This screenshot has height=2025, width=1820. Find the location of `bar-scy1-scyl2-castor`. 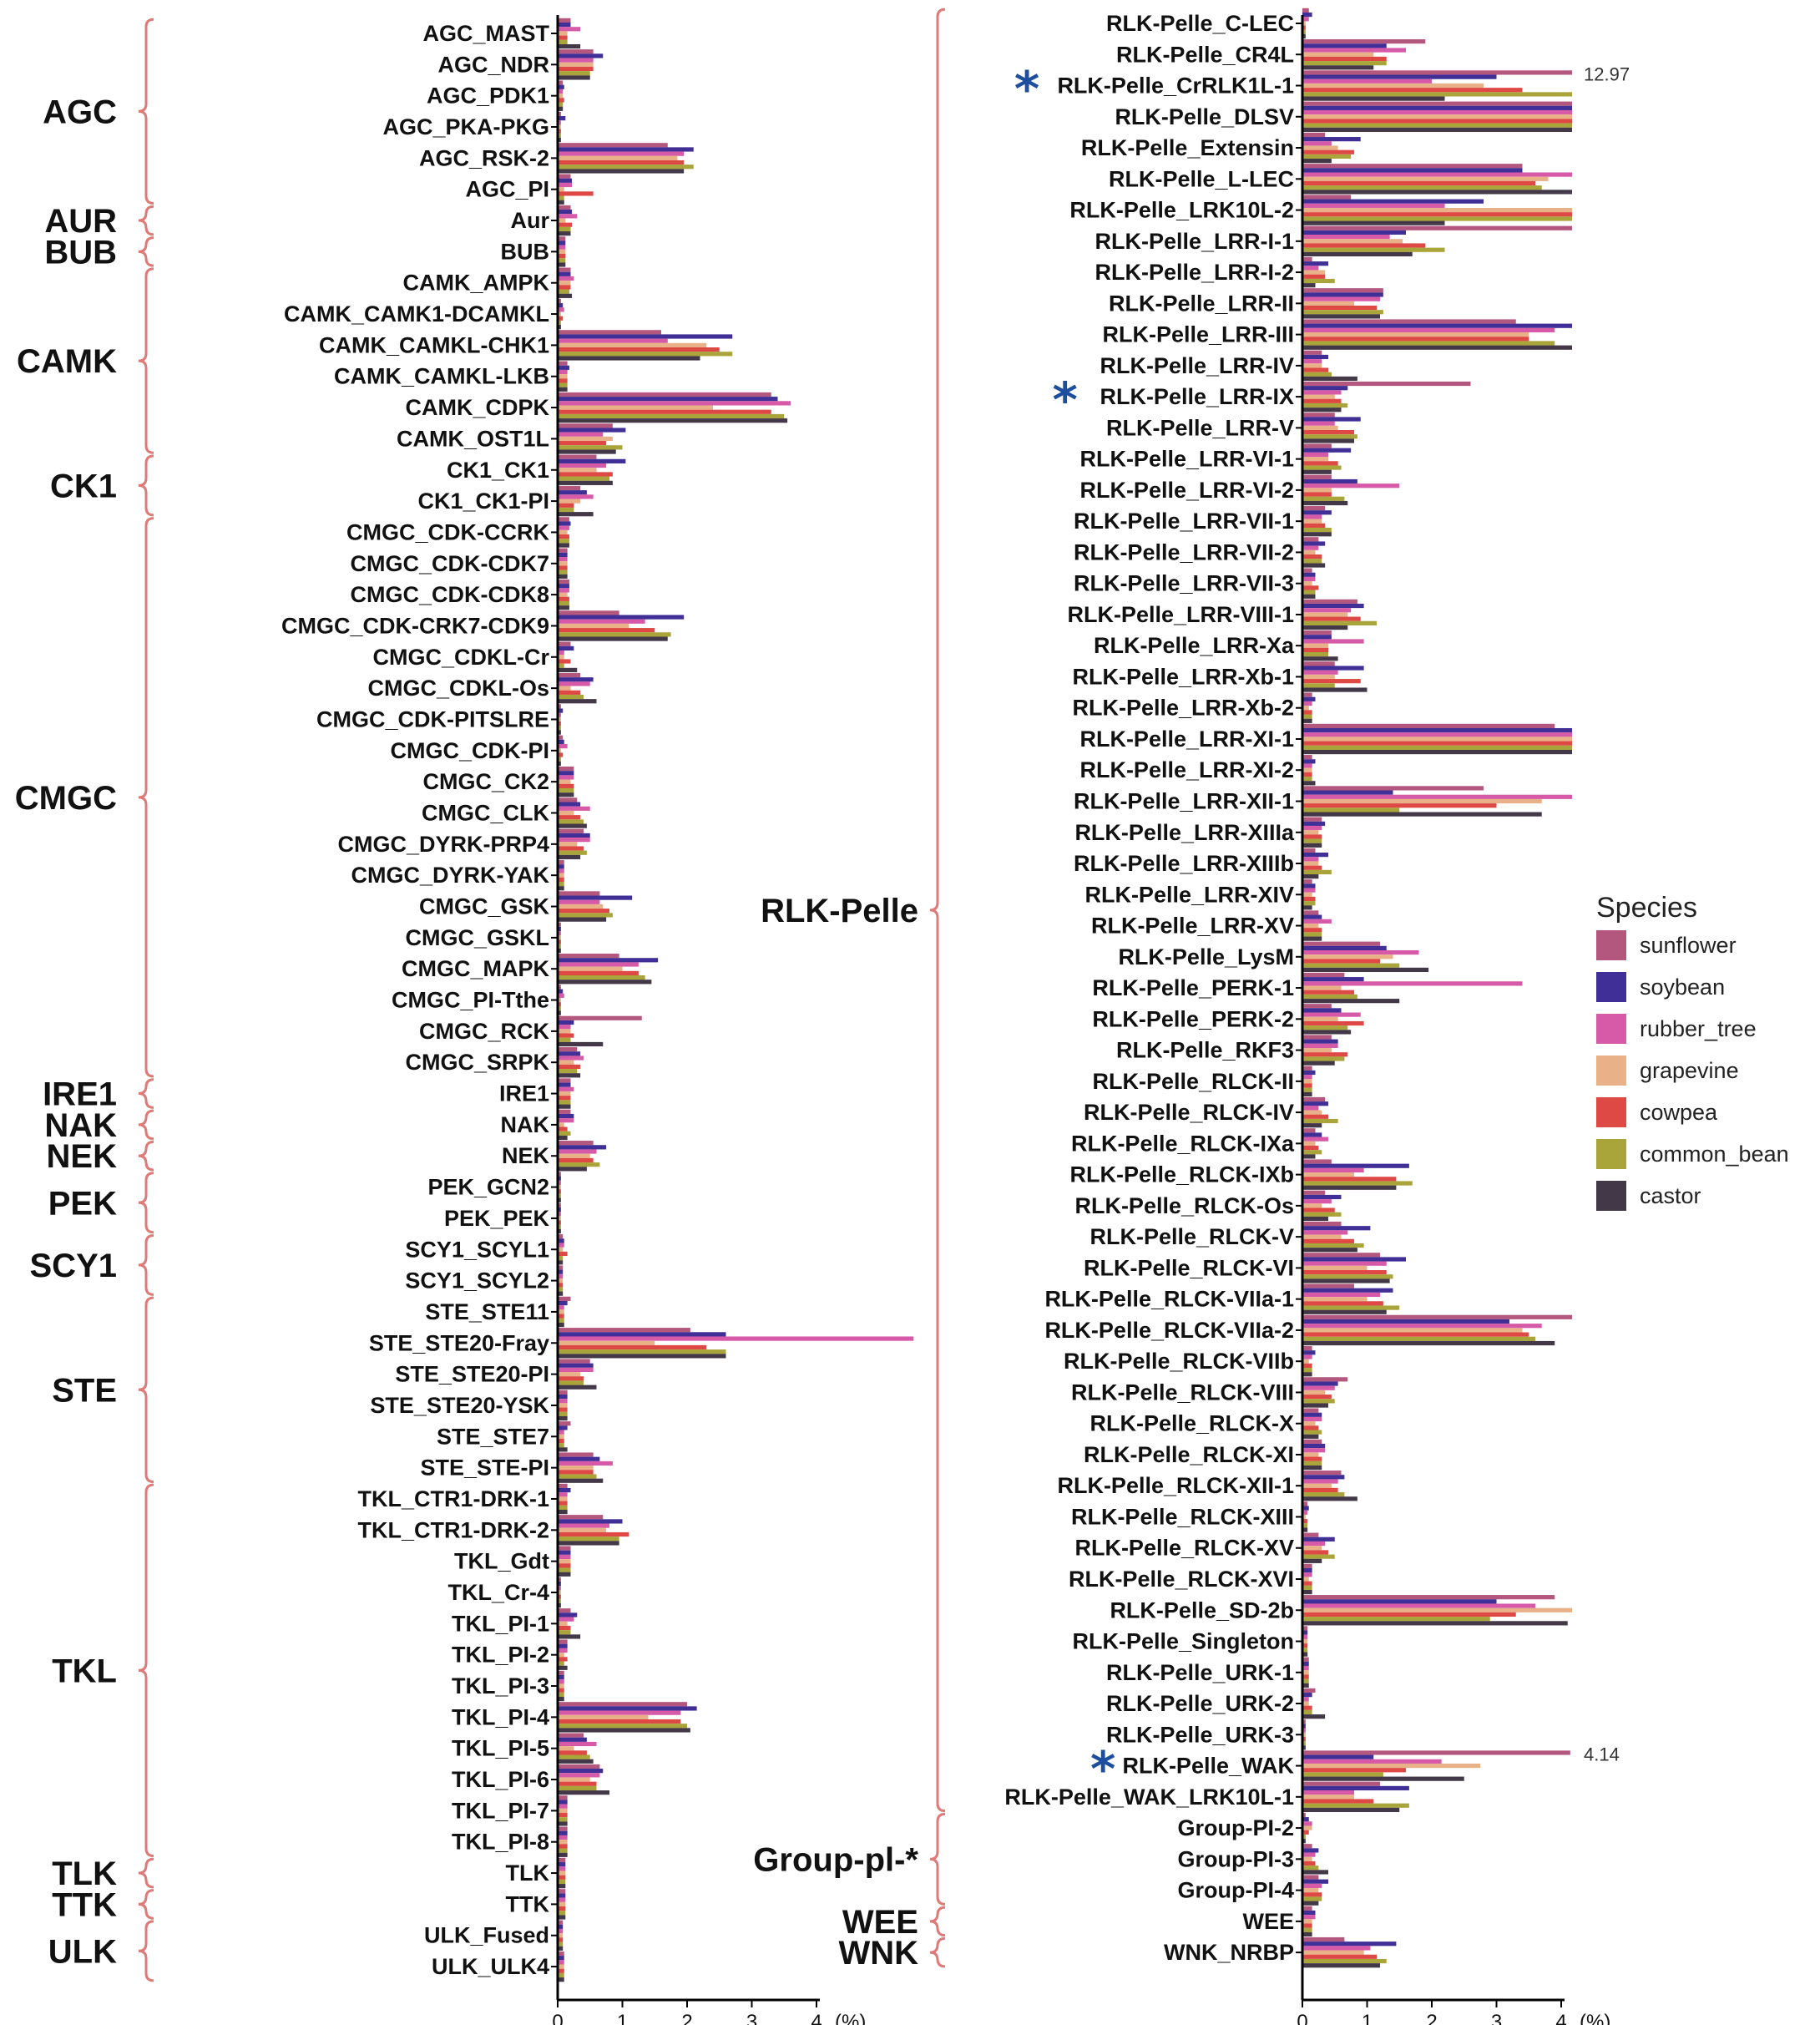

bar-scy1-scyl2-castor is located at coordinates (561, 1293).